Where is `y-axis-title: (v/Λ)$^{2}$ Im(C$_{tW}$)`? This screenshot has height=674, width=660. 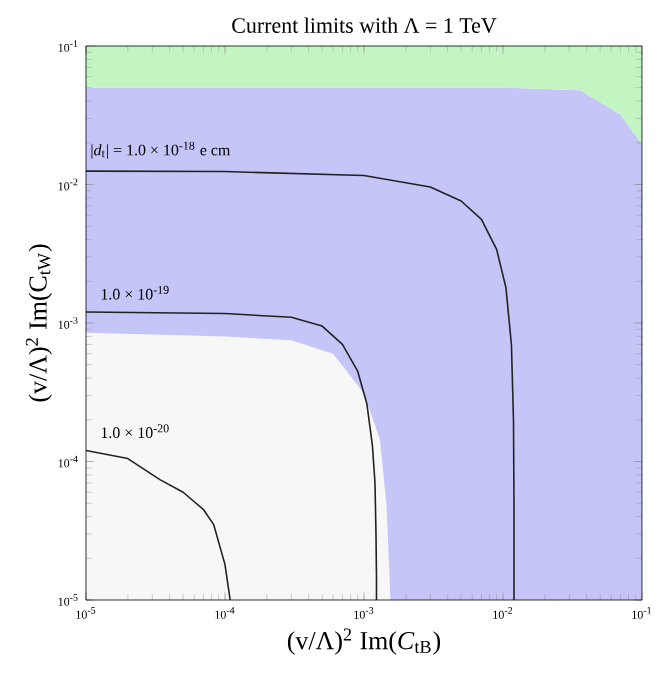
y-axis-title: (v/Λ)$^{2}$ Im(C$_{tW}$) is located at coordinates (39, 323).